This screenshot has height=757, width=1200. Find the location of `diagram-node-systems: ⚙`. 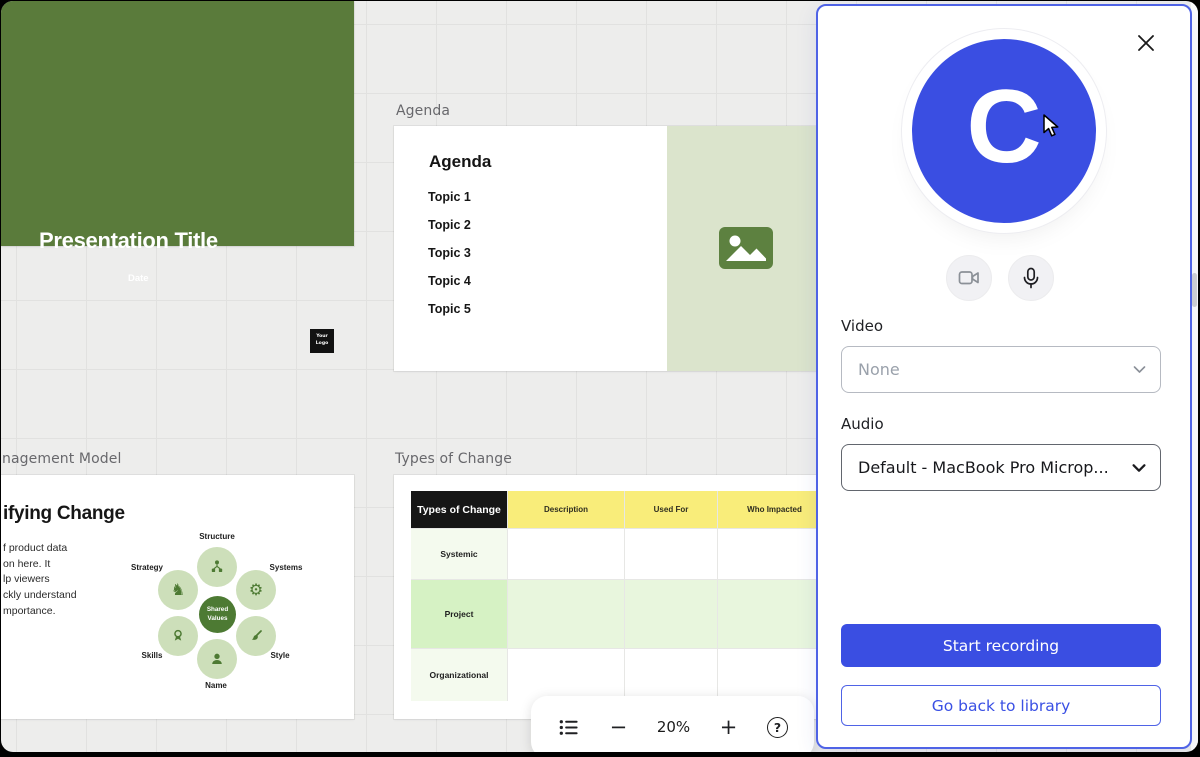

diagram-node-systems: ⚙ is located at coordinates (256, 590).